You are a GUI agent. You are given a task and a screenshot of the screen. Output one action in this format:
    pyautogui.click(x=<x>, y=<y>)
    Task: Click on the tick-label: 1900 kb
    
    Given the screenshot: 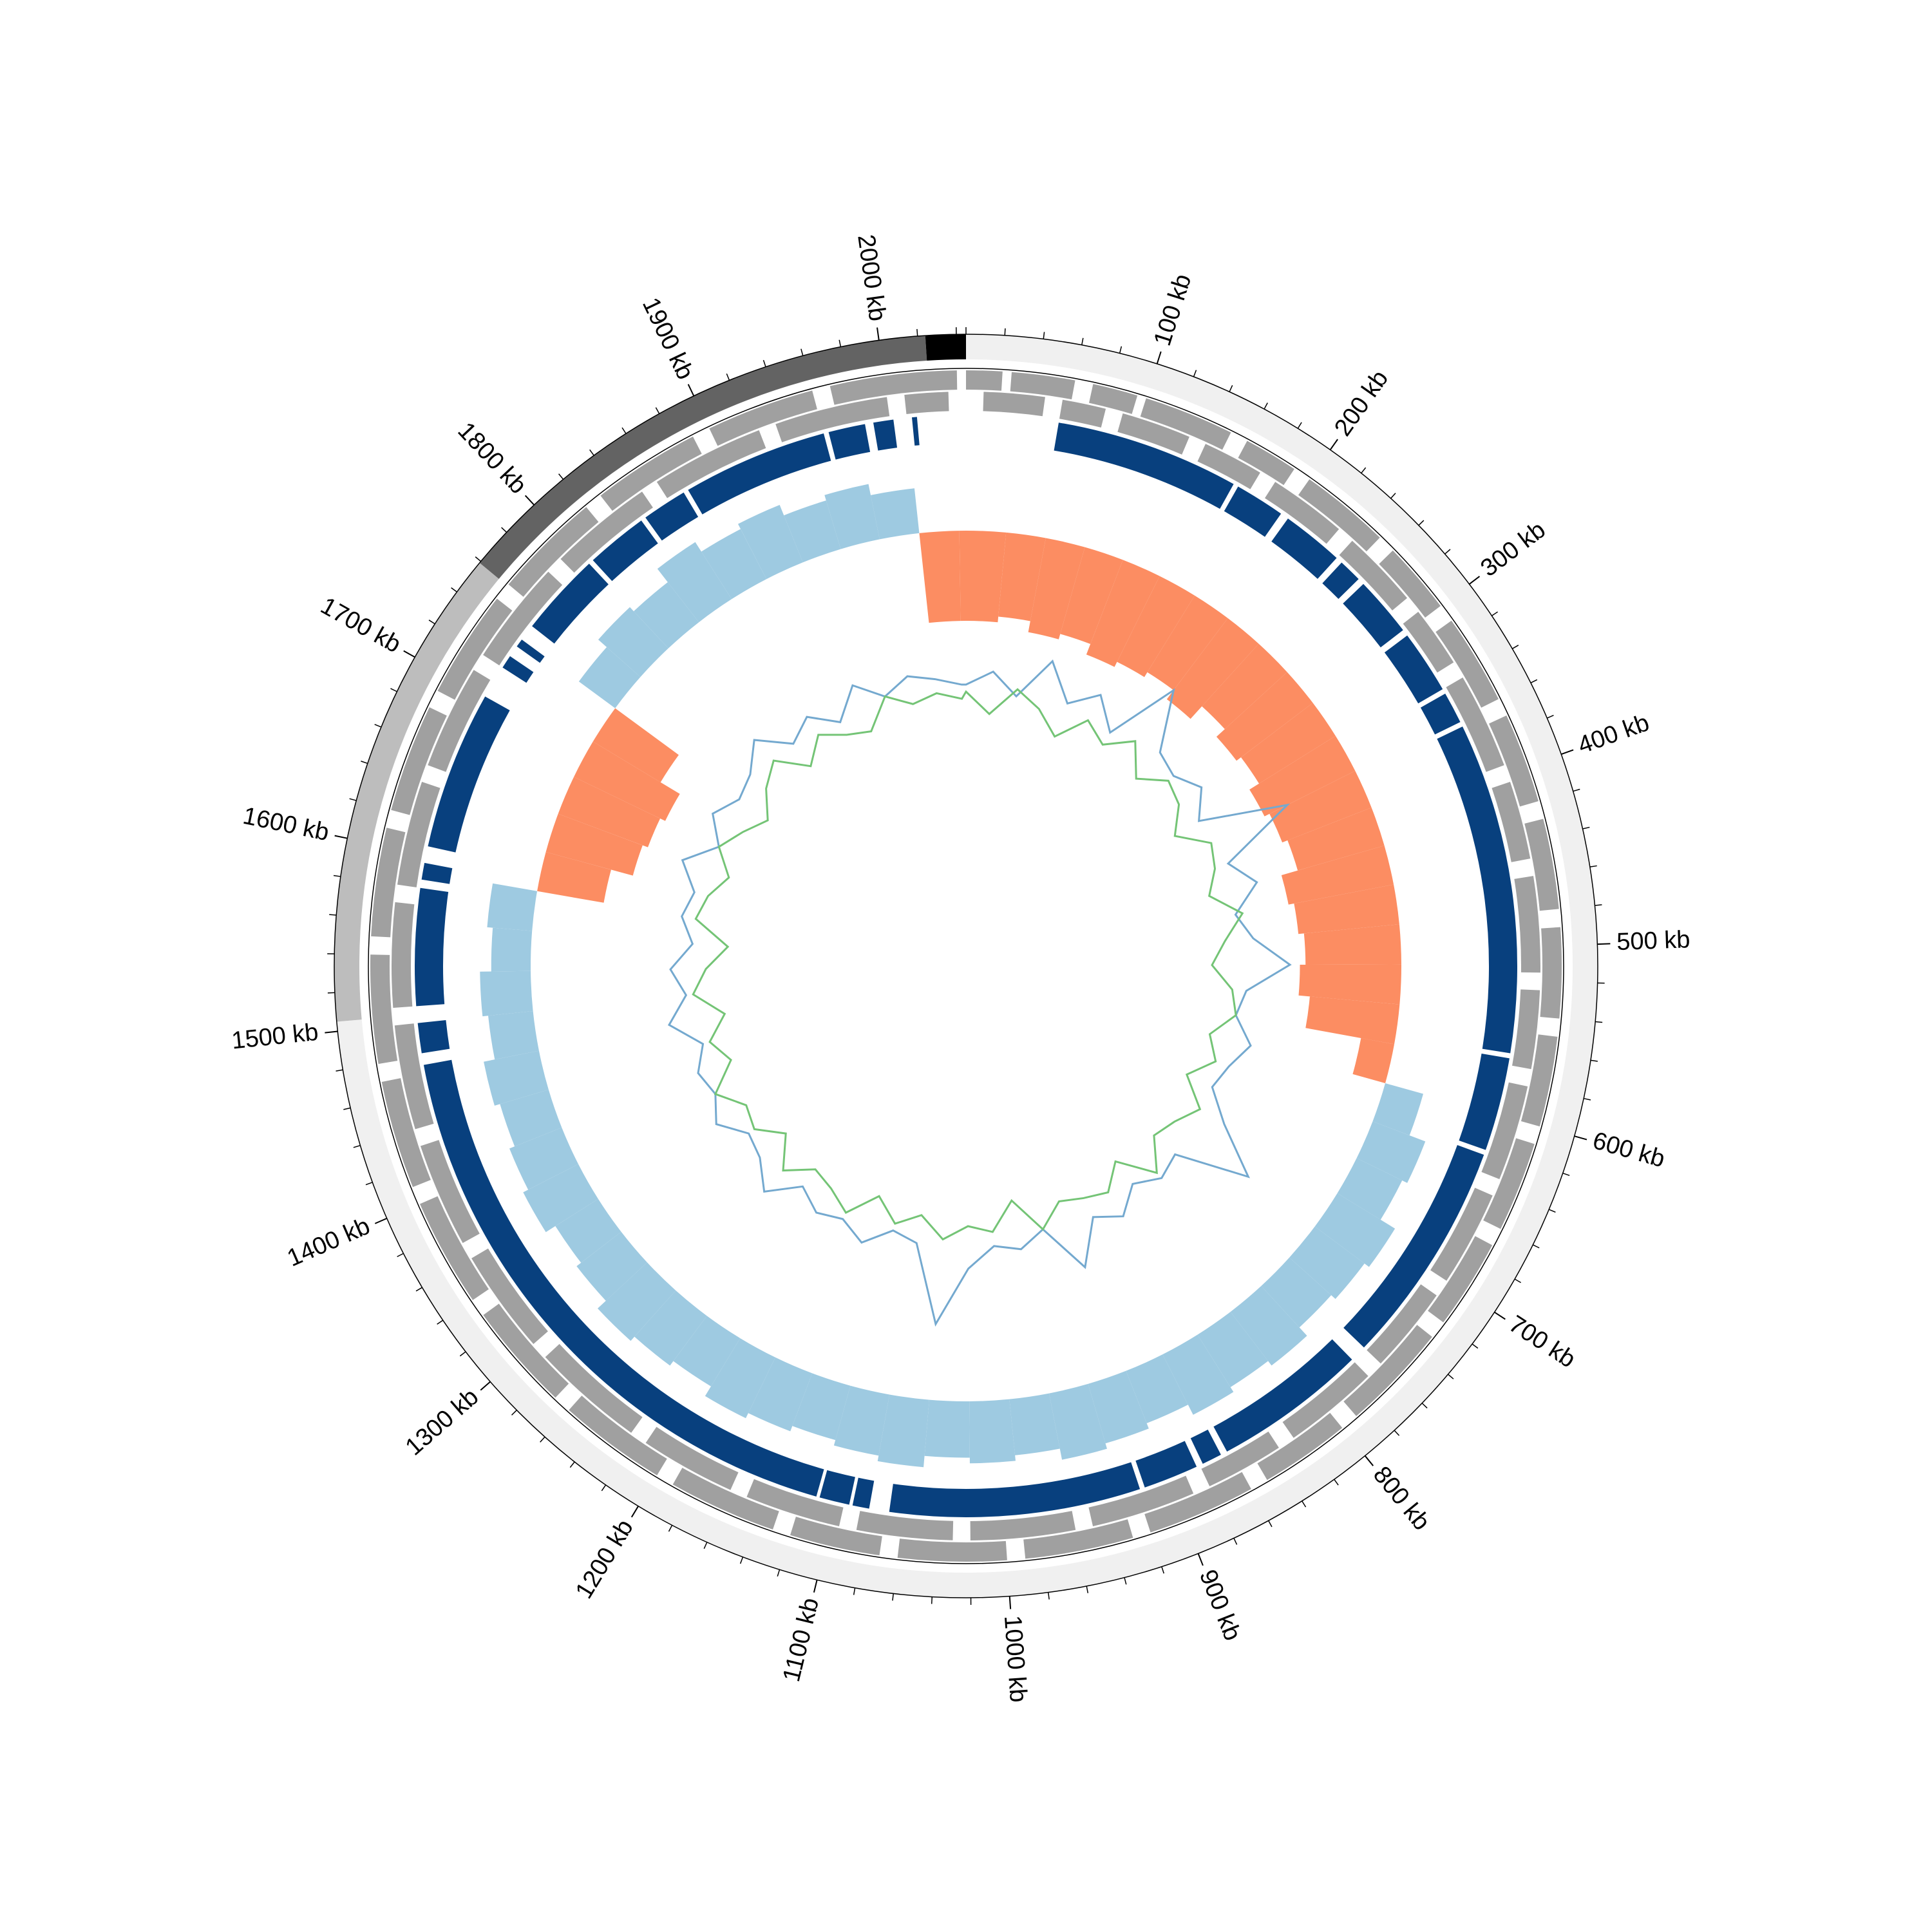 What is the action you would take?
    pyautogui.click(x=668, y=339)
    